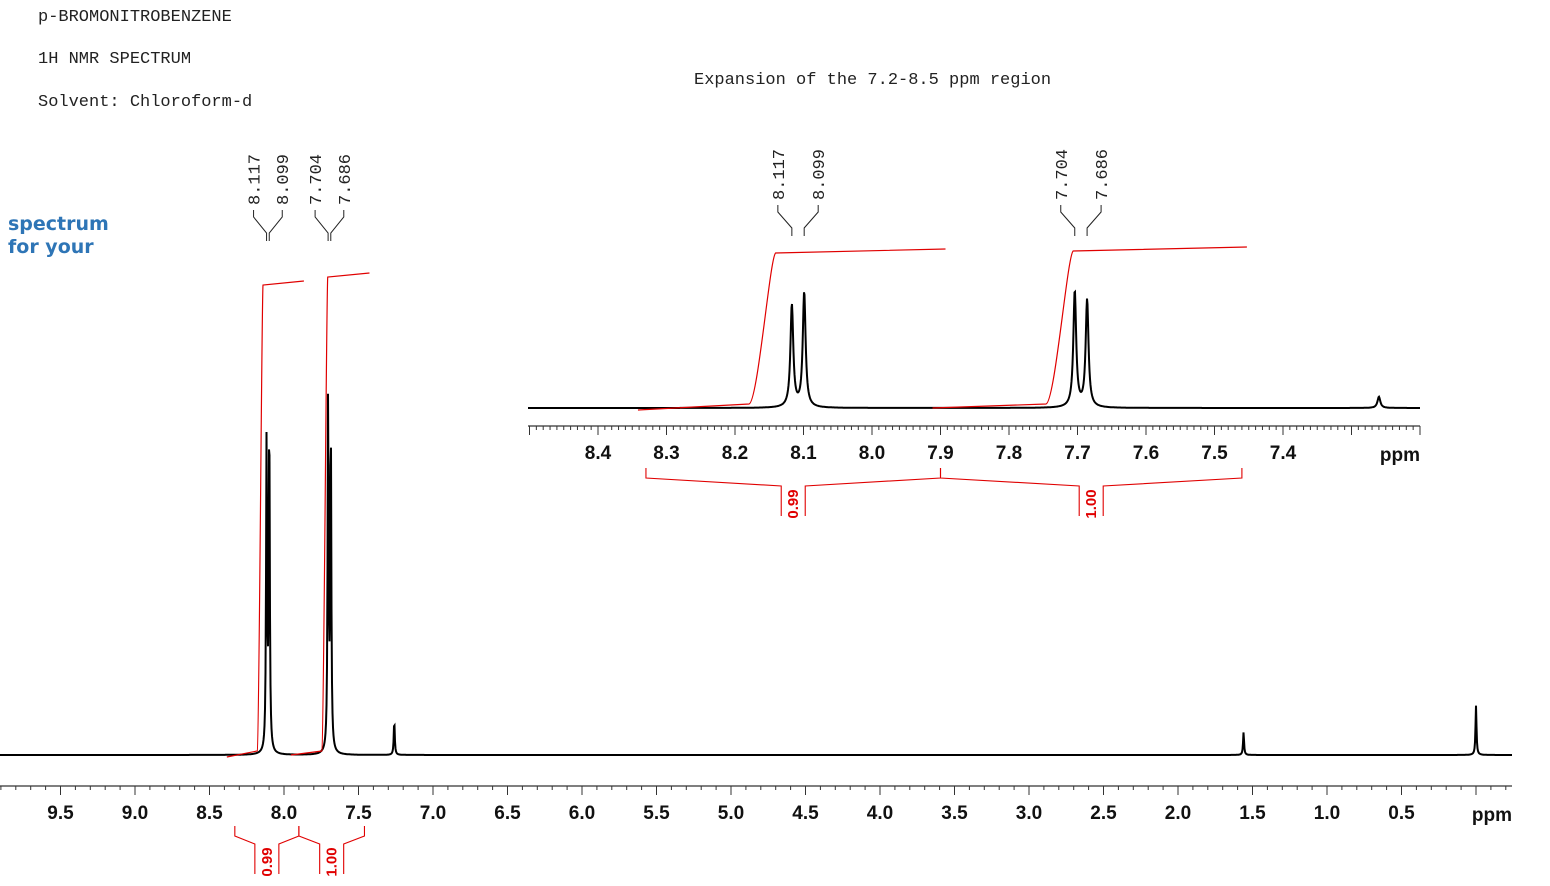  What do you see at coordinates (1146, 453) in the screenshot?
I see `x-tick-label: 7.6` at bounding box center [1146, 453].